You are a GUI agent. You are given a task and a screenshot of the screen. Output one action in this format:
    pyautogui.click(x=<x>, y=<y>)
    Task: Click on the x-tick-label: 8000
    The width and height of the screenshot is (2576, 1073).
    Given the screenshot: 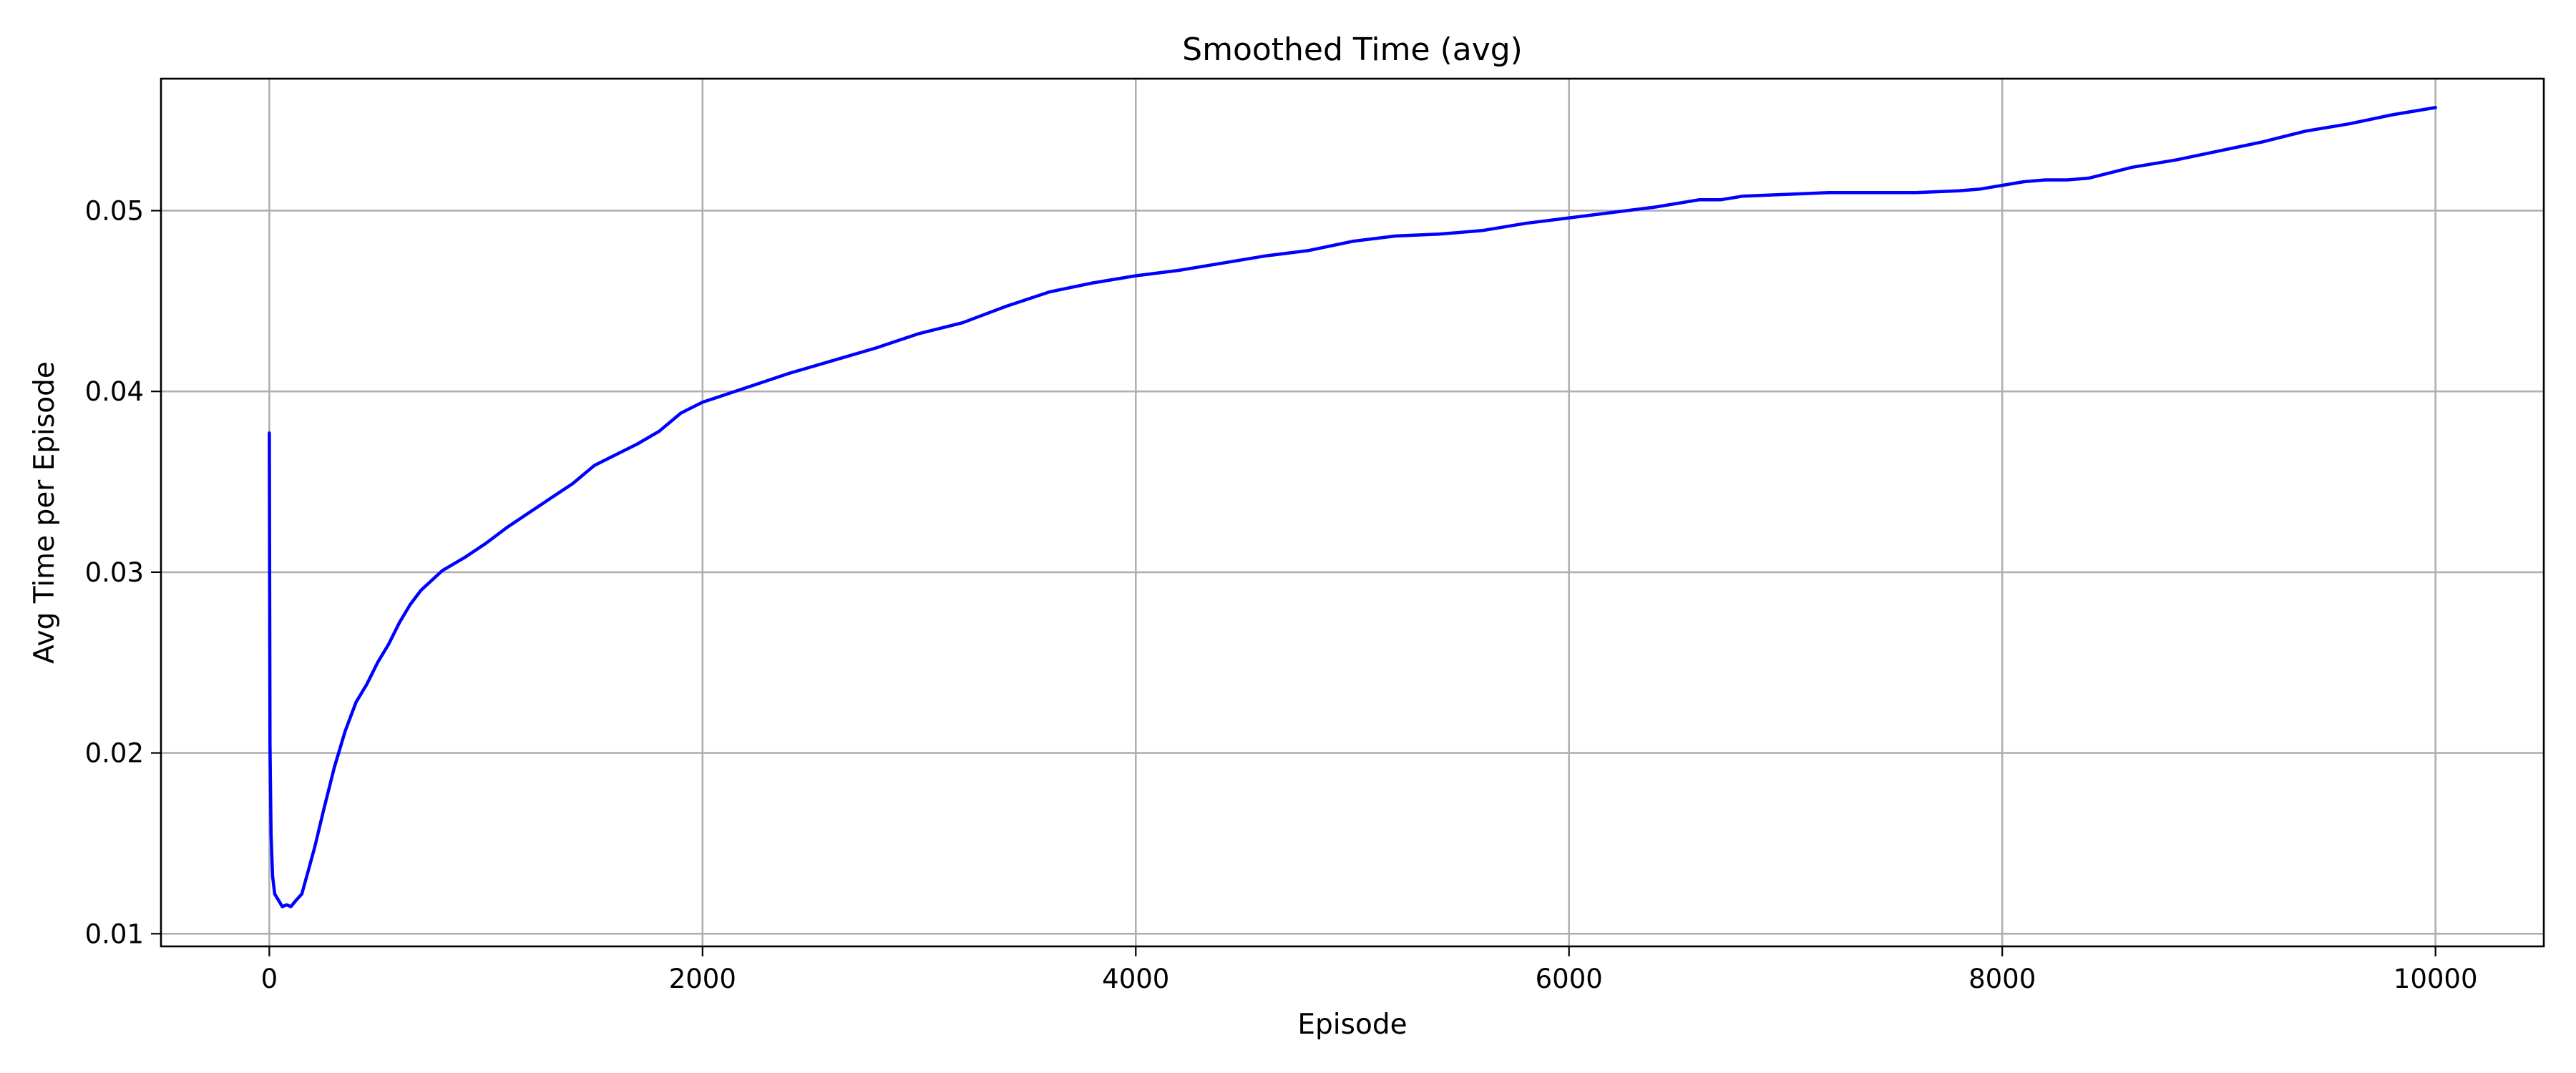 What is the action you would take?
    pyautogui.click(x=2002, y=979)
    